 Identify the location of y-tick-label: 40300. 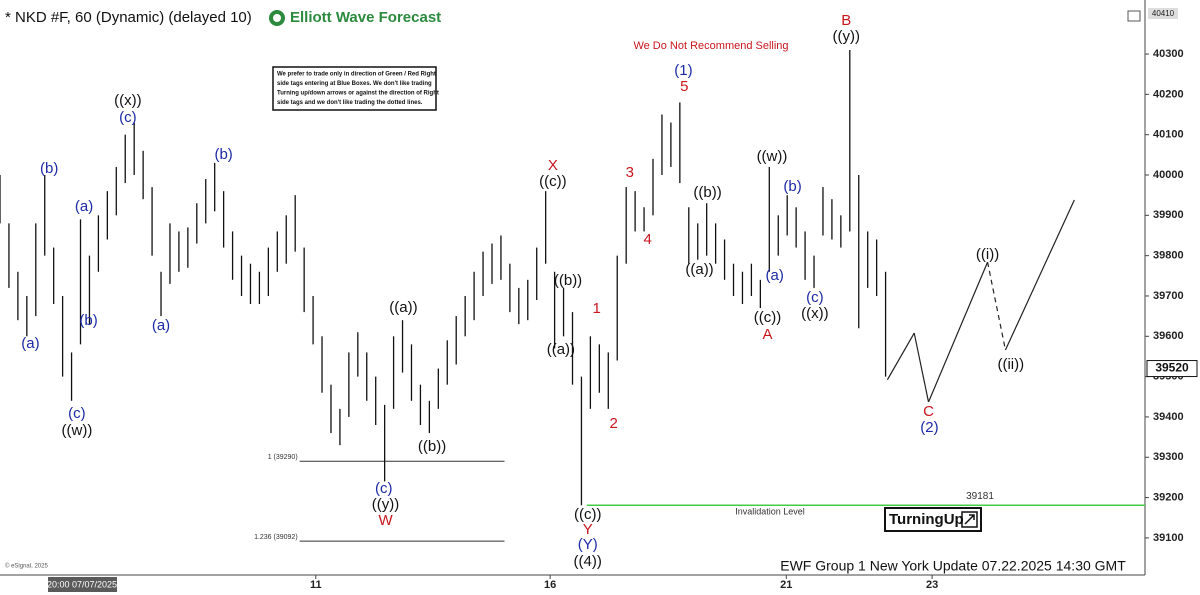
(1168, 54).